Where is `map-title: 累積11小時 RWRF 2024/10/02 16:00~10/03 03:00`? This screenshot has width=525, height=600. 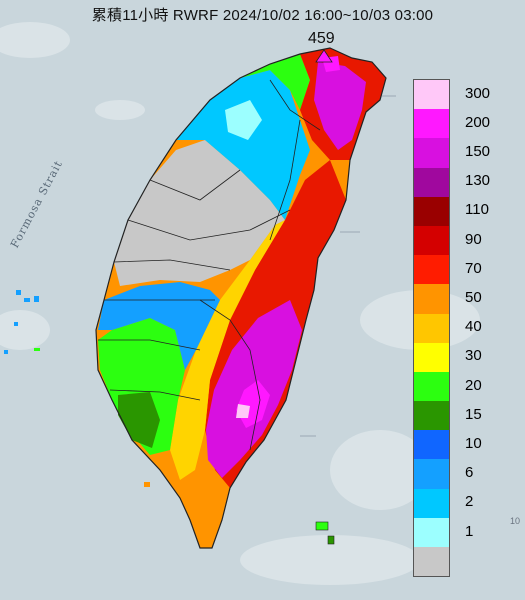 map-title: 累積11小時 RWRF 2024/10/02 16:00~10/03 03:00 is located at coordinates (262, 15).